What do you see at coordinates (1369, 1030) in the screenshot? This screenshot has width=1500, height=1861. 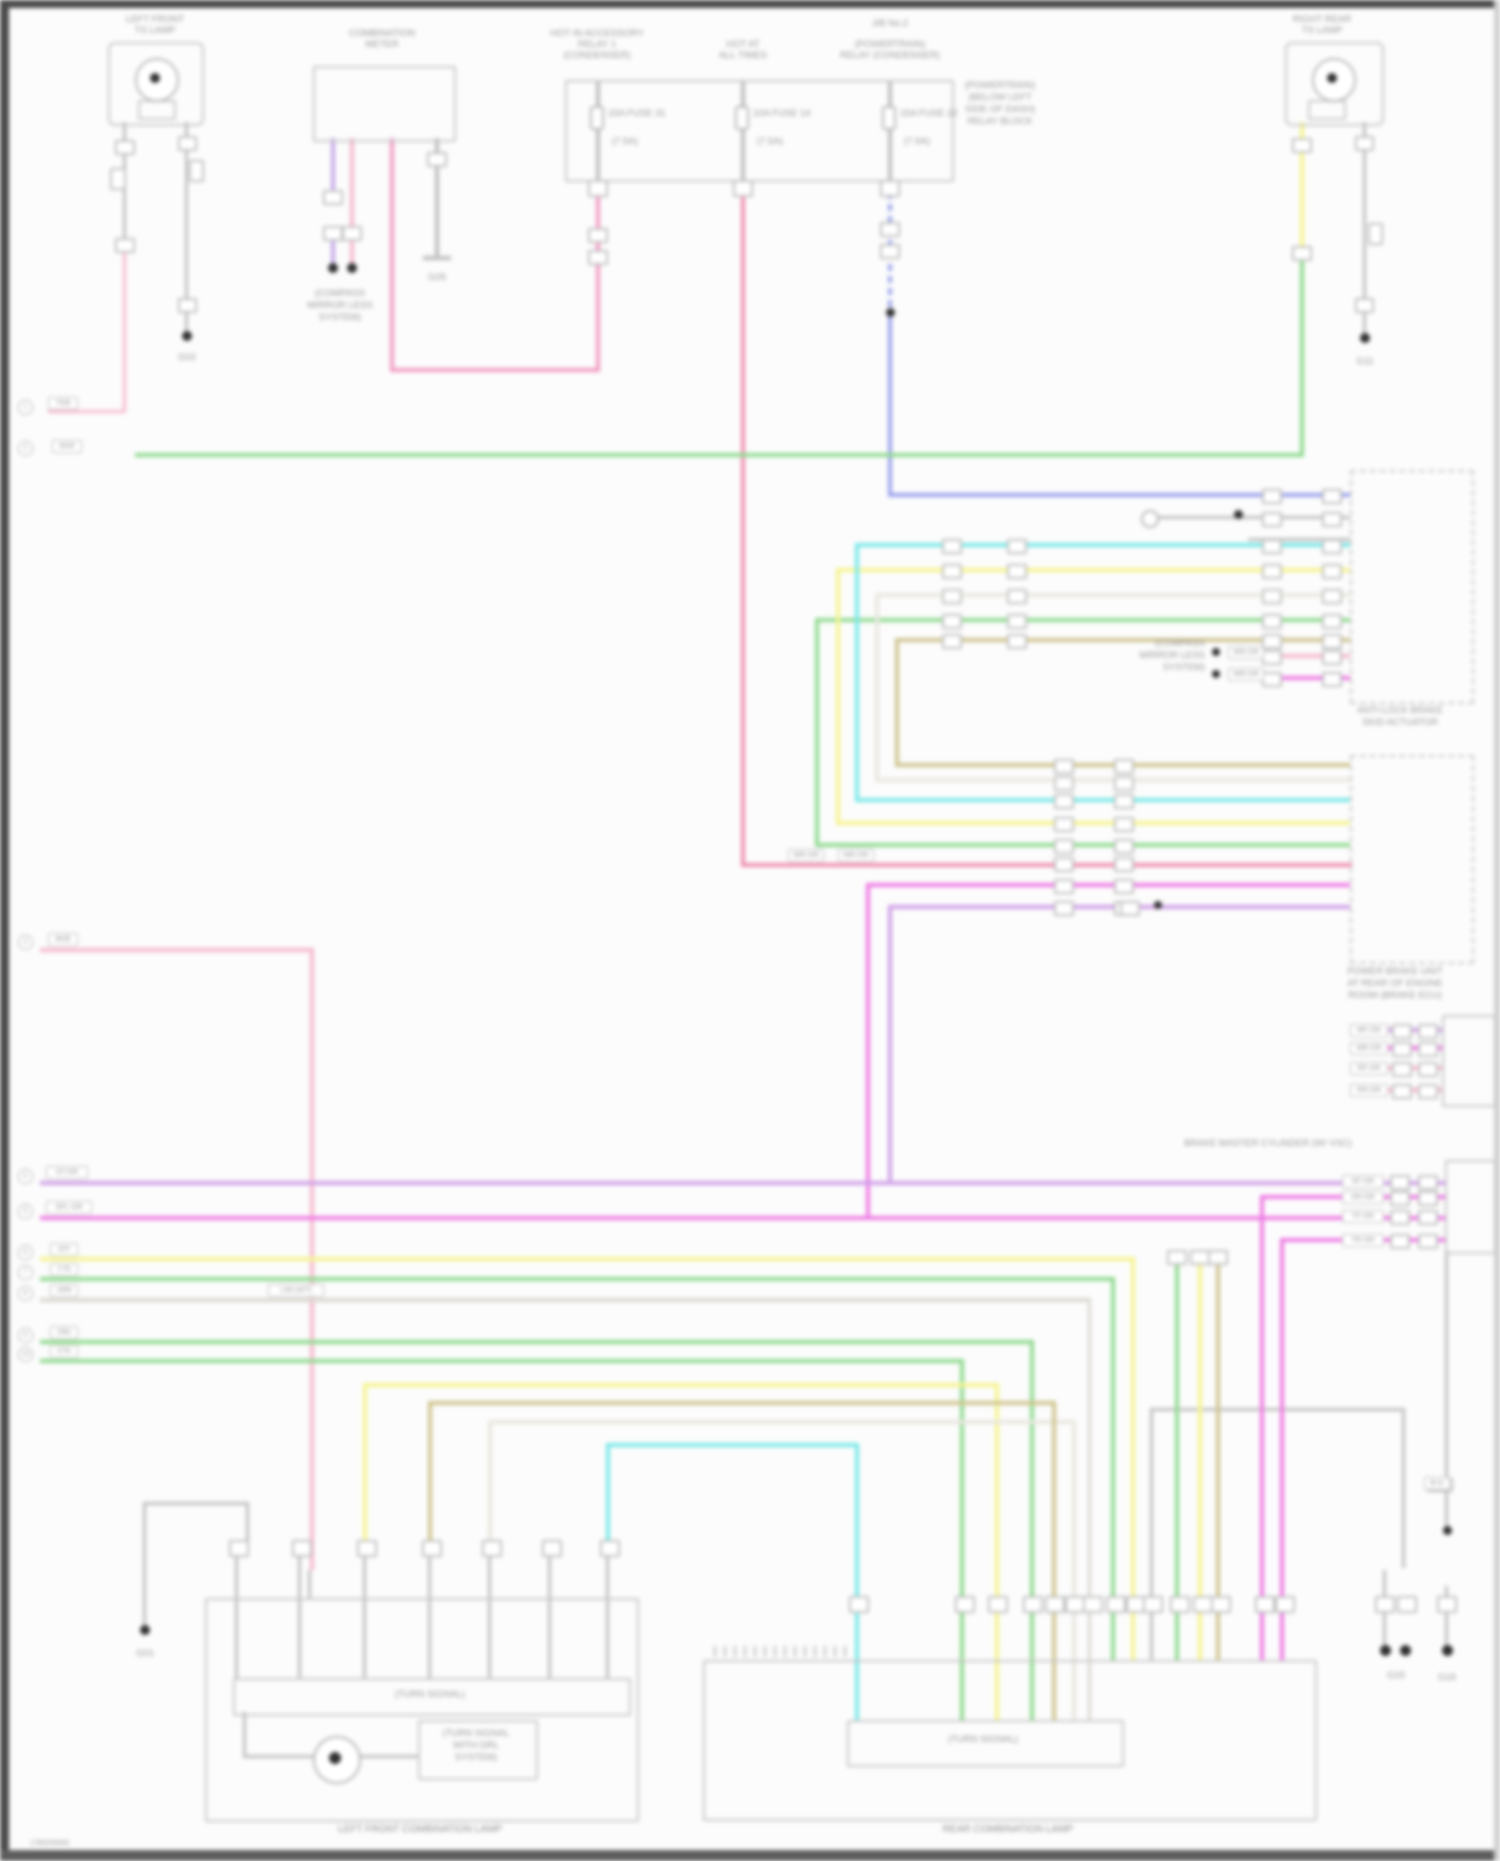 I see `wire-code-label: MF-DR` at bounding box center [1369, 1030].